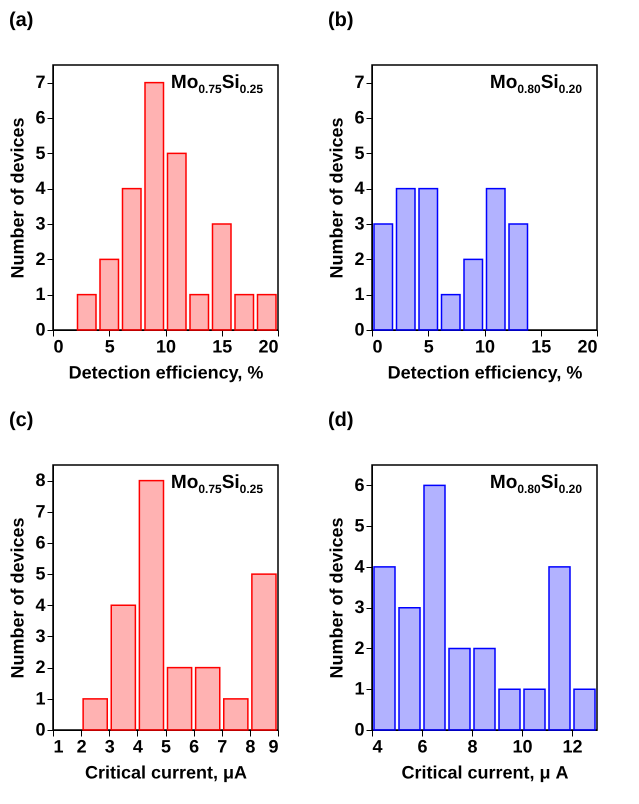 Image resolution: width=639 pixels, height=804 pixels. Describe the element at coordinates (485, 772) in the screenshot. I see `x-axis-title: Critical current, μ A` at that location.